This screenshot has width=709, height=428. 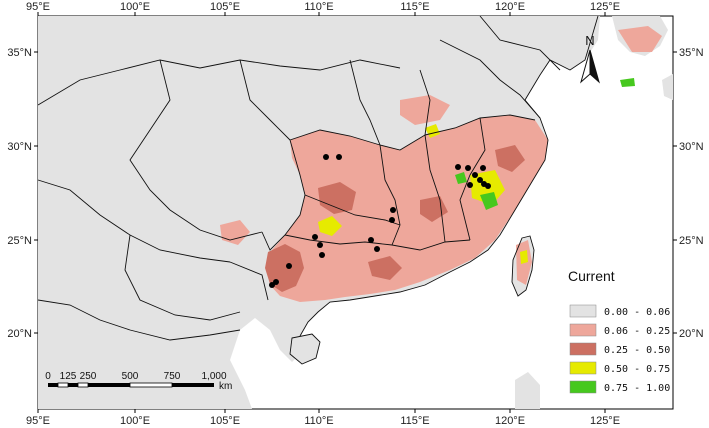 What do you see at coordinates (330, 226) in the screenshot?
I see `suitability-area-hunan-high` at bounding box center [330, 226].